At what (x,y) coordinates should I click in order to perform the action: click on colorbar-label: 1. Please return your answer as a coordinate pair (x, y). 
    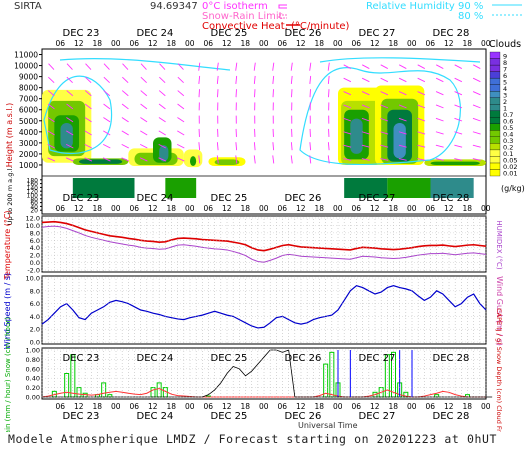
    Looking at the image, I should click on (505, 108).